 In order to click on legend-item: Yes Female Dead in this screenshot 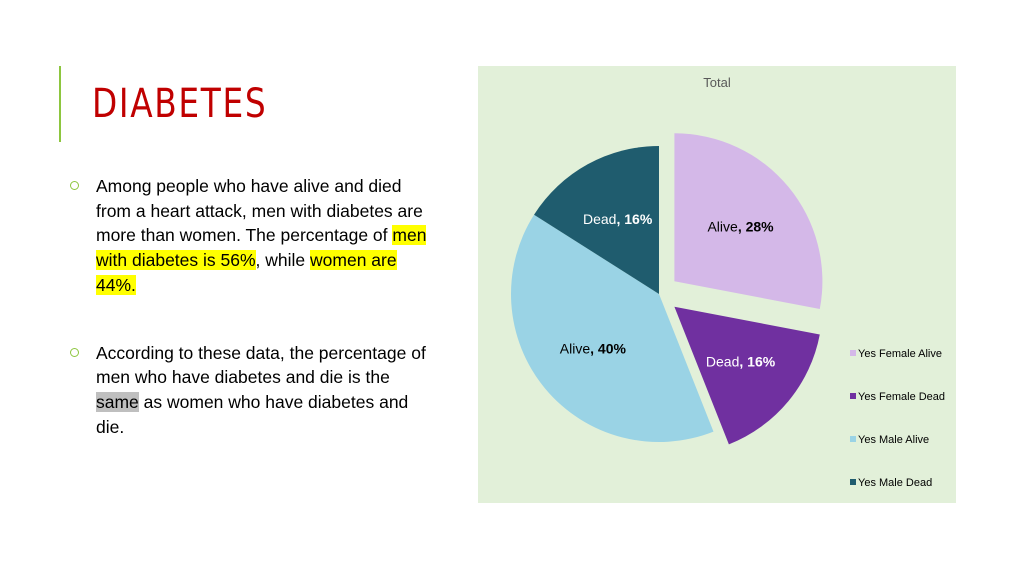, I will do `click(897, 397)`.